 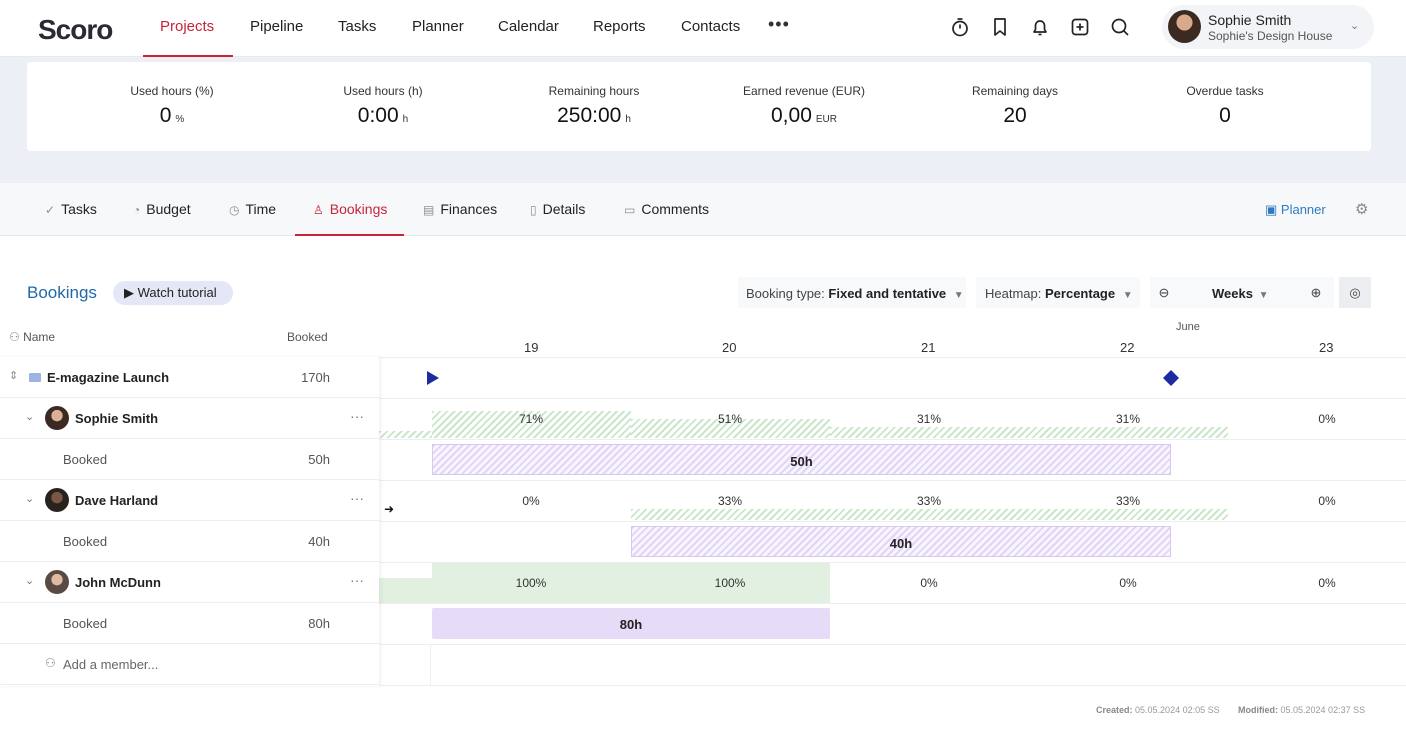 What do you see at coordinates (307, 337) in the screenshot?
I see `booked-column-header: Booked` at bounding box center [307, 337].